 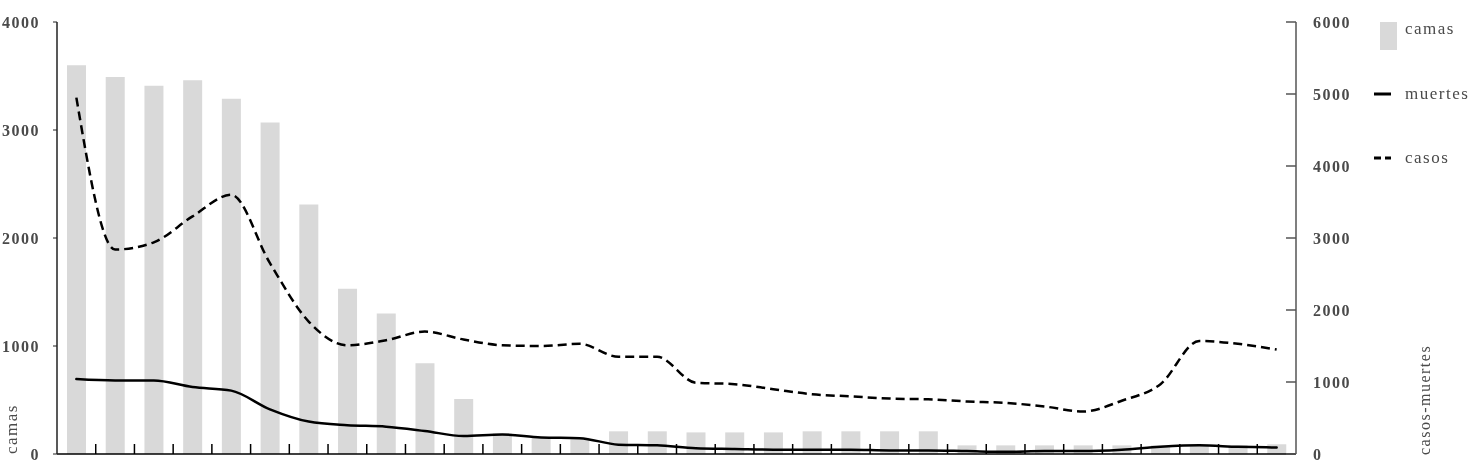 What do you see at coordinates (1332, 238) in the screenshot?
I see `y2-tick-label: 3000` at bounding box center [1332, 238].